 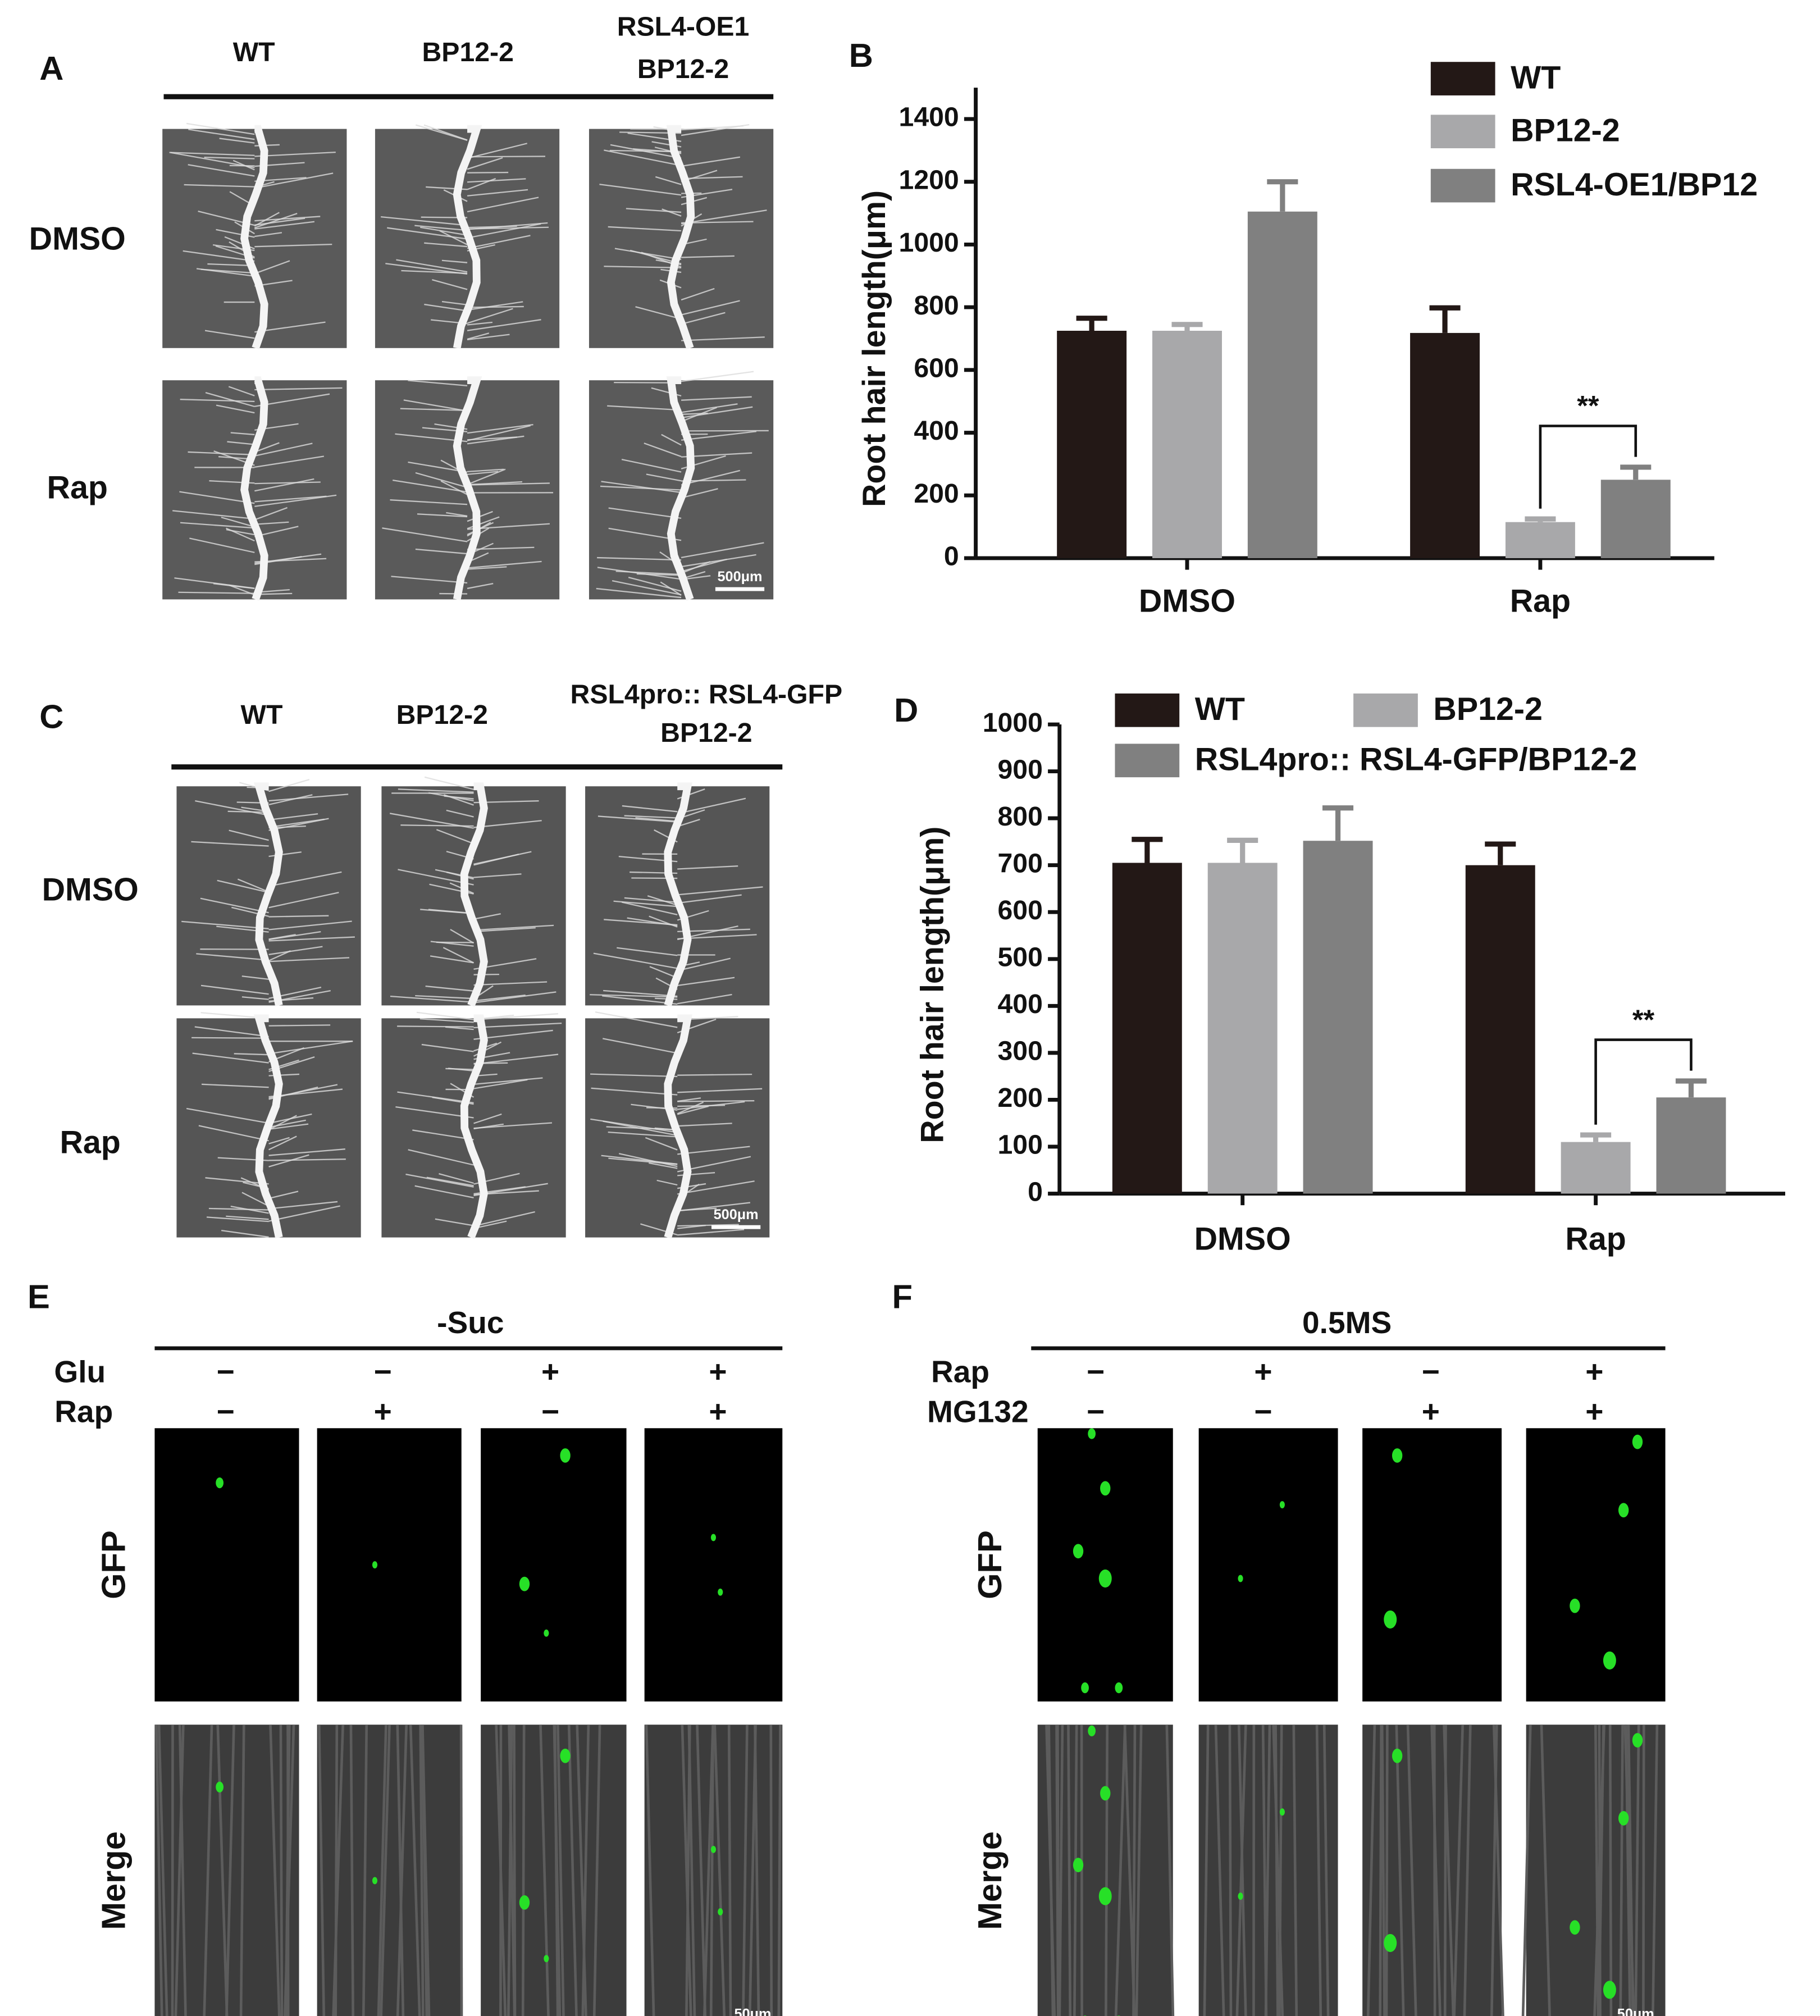 What do you see at coordinates (736, 1215) in the screenshot?
I see `scale-bar-label: 500μm` at bounding box center [736, 1215].